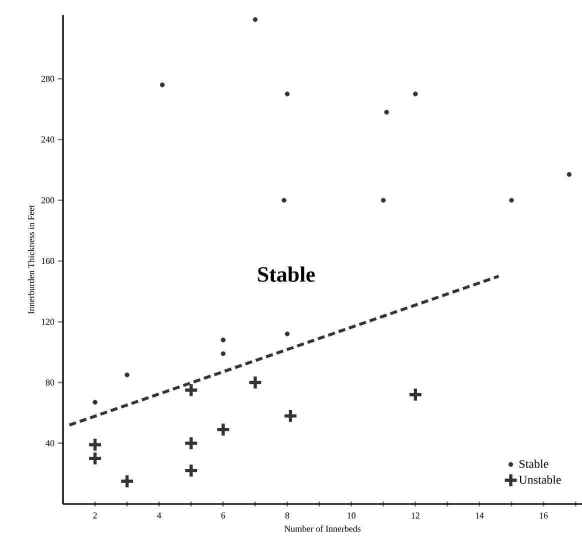 Image resolution: width=582 pixels, height=559 pixels. I want to click on y-tick-label: 240, so click(47, 139).